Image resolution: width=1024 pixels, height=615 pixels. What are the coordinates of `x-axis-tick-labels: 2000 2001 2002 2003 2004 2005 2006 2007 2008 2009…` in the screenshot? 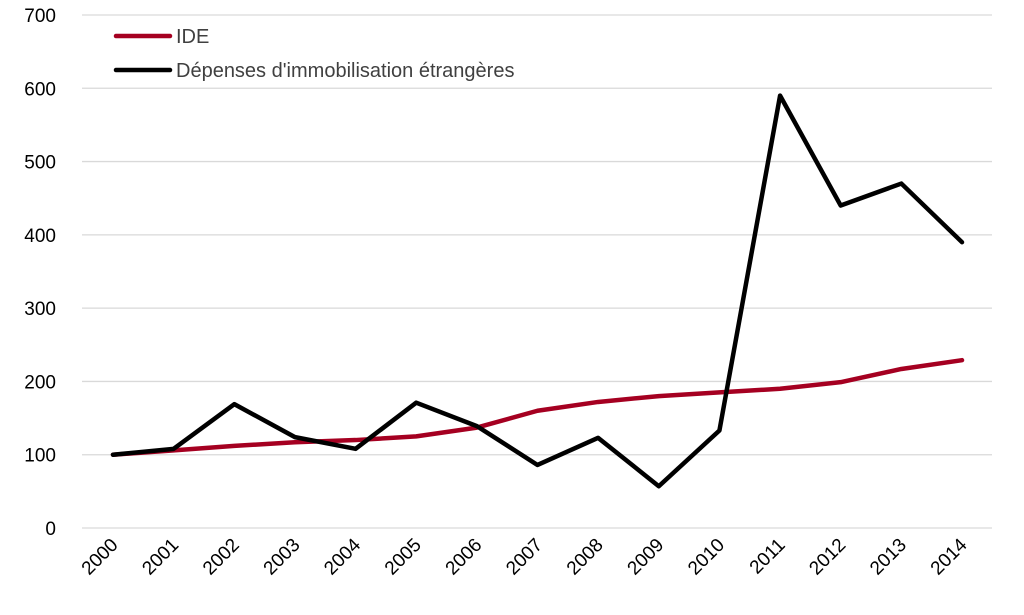 It's located at (525, 556).